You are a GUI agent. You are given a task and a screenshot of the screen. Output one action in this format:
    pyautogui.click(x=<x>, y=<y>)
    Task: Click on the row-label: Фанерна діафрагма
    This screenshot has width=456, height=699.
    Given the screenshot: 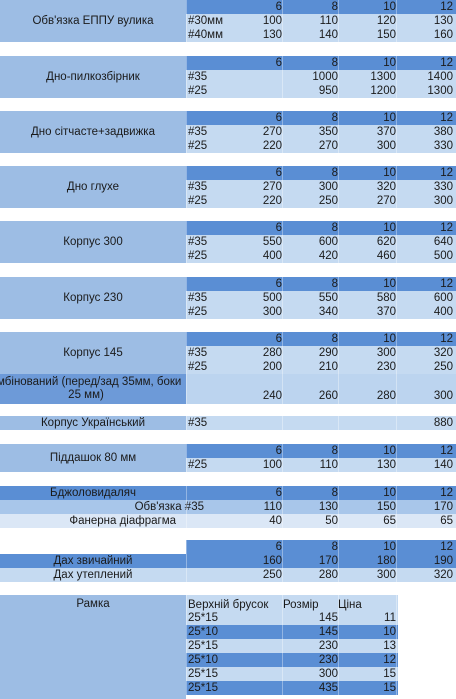 What is the action you would take?
    pyautogui.click(x=122, y=521)
    